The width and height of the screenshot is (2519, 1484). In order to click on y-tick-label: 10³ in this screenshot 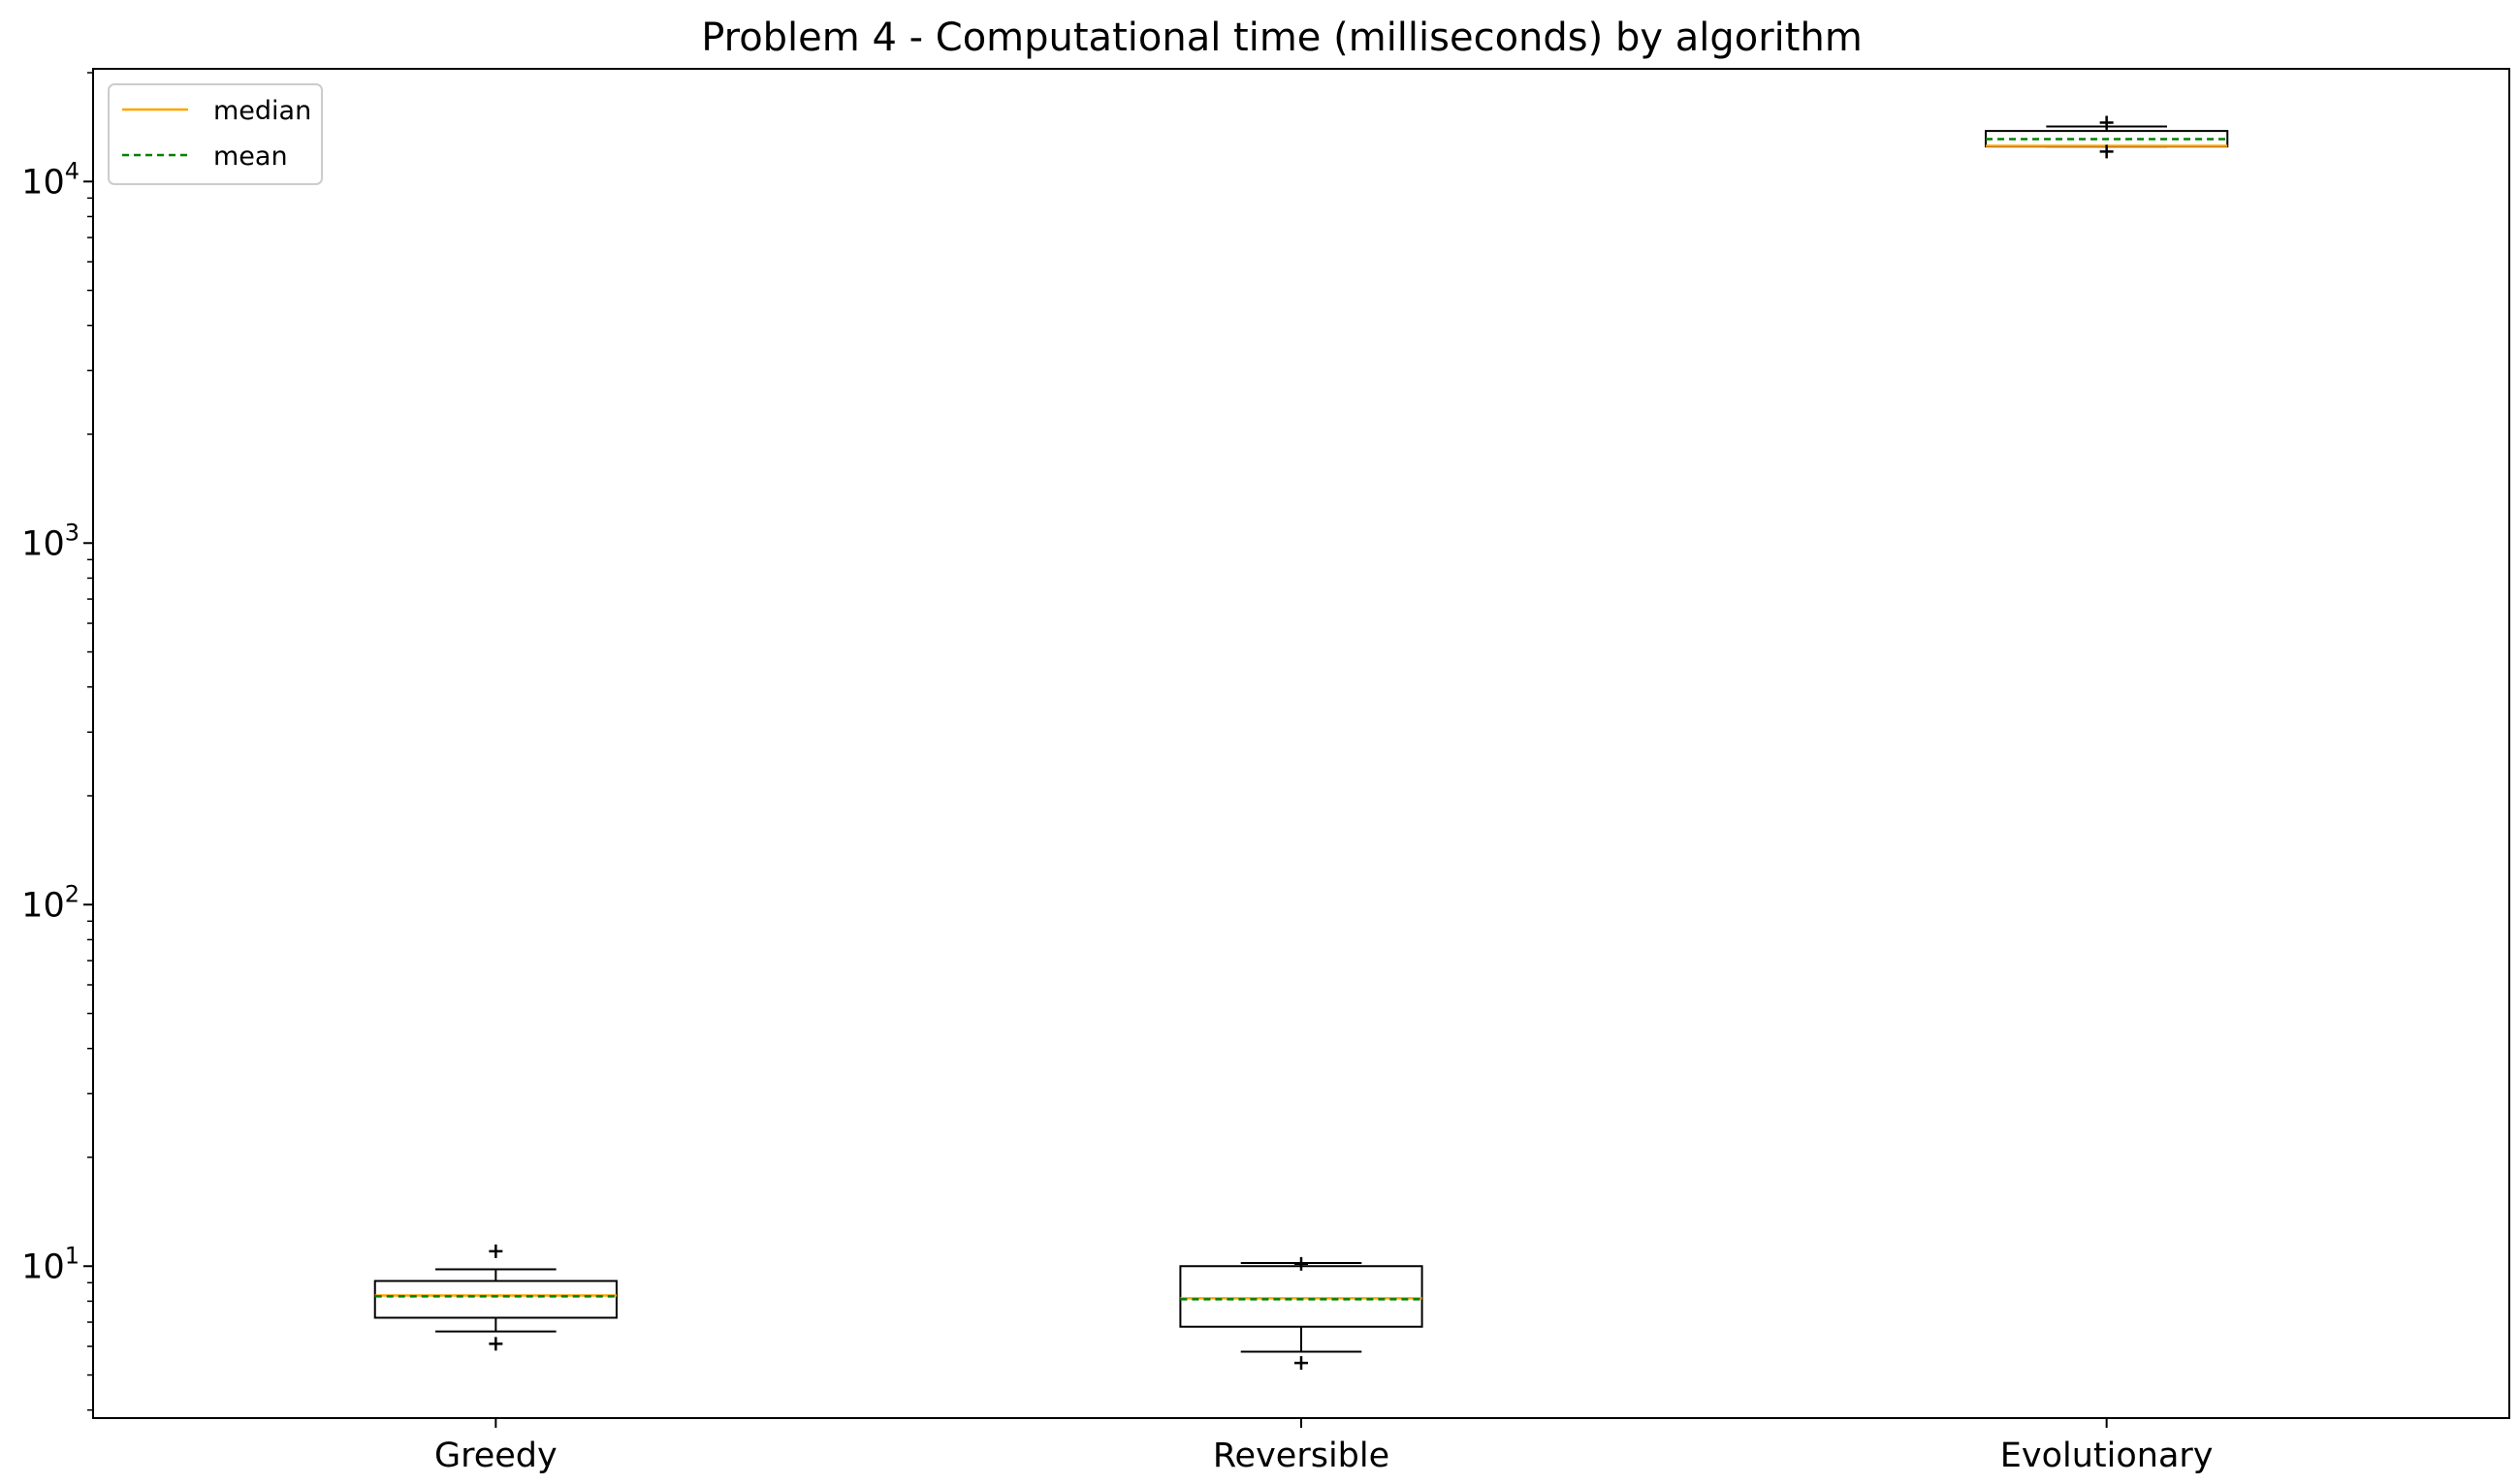, I will do `click(50, 541)`.